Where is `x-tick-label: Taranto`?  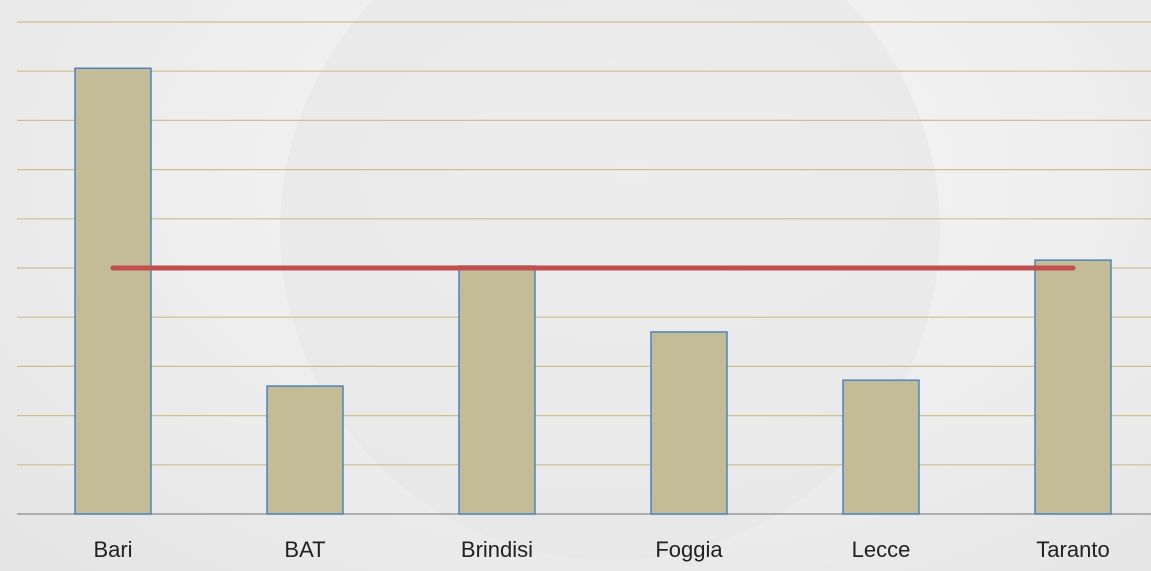
x-tick-label: Taranto is located at coordinates (1072, 549).